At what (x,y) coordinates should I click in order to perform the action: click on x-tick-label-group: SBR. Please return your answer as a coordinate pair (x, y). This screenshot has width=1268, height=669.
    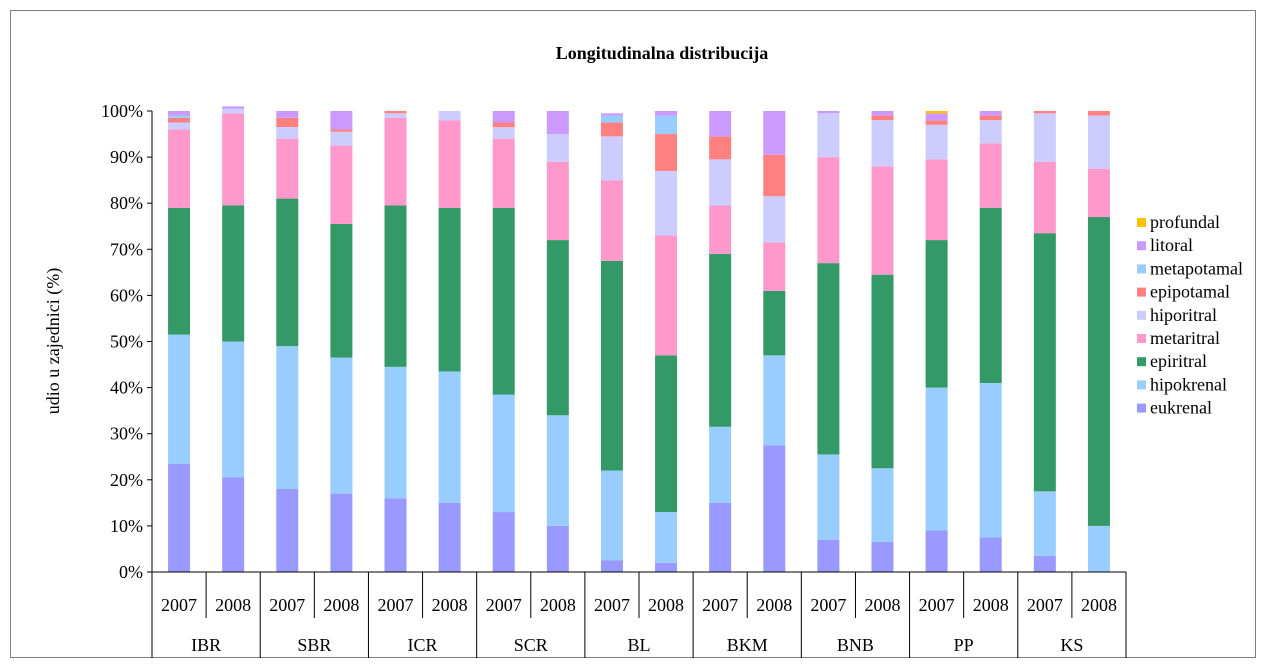
    Looking at the image, I should click on (314, 645).